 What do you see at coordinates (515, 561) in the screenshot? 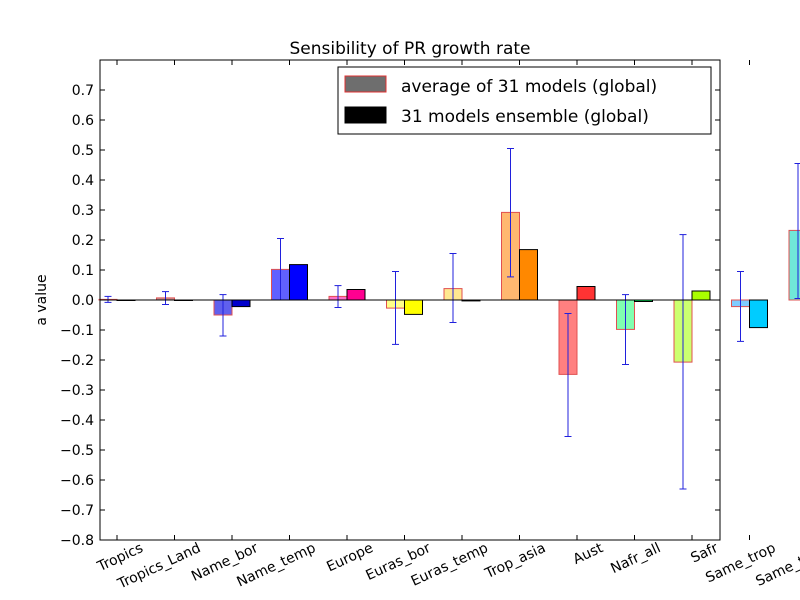
I see `x-tick-label-trop_asia: Trop_asia` at bounding box center [515, 561].